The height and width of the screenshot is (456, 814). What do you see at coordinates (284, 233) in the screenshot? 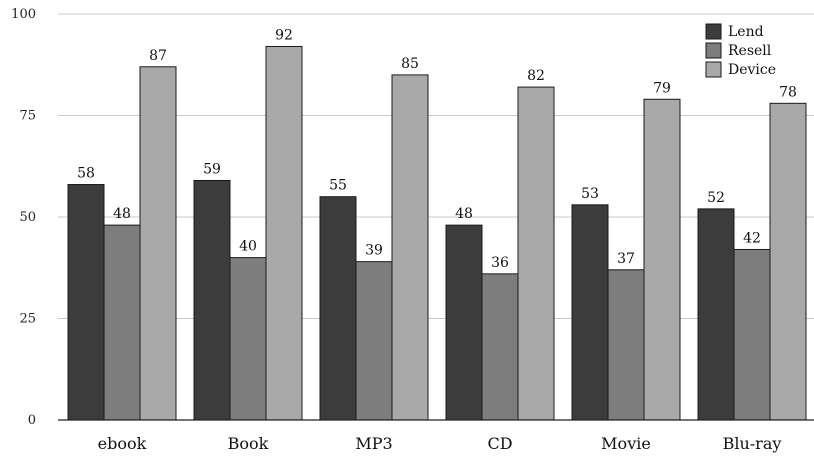
I see `bar-device-book` at bounding box center [284, 233].